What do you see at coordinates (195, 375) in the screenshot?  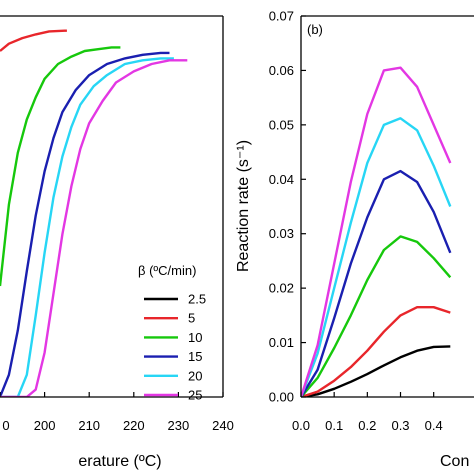 I see `legend-label-20: 20` at bounding box center [195, 375].